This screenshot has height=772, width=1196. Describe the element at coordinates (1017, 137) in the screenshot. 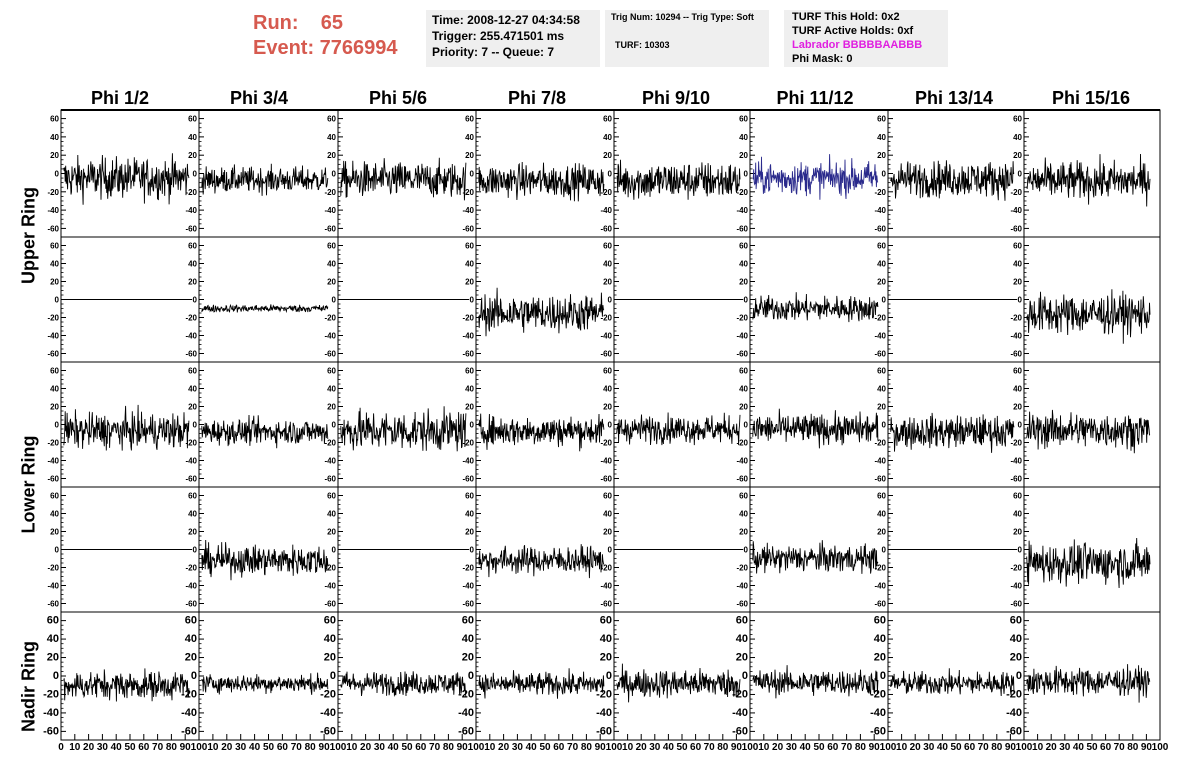

I see `y-tick-label-r0-c7-5: 40` at that location.